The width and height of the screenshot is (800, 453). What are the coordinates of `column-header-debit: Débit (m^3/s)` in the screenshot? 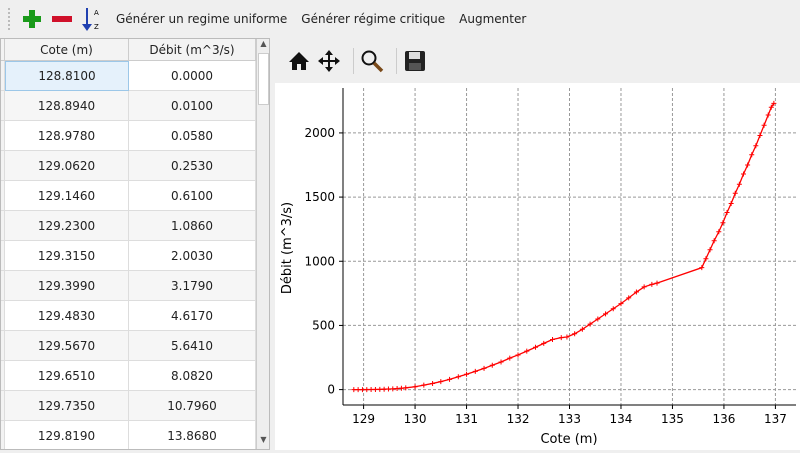 It's located at (192, 50).